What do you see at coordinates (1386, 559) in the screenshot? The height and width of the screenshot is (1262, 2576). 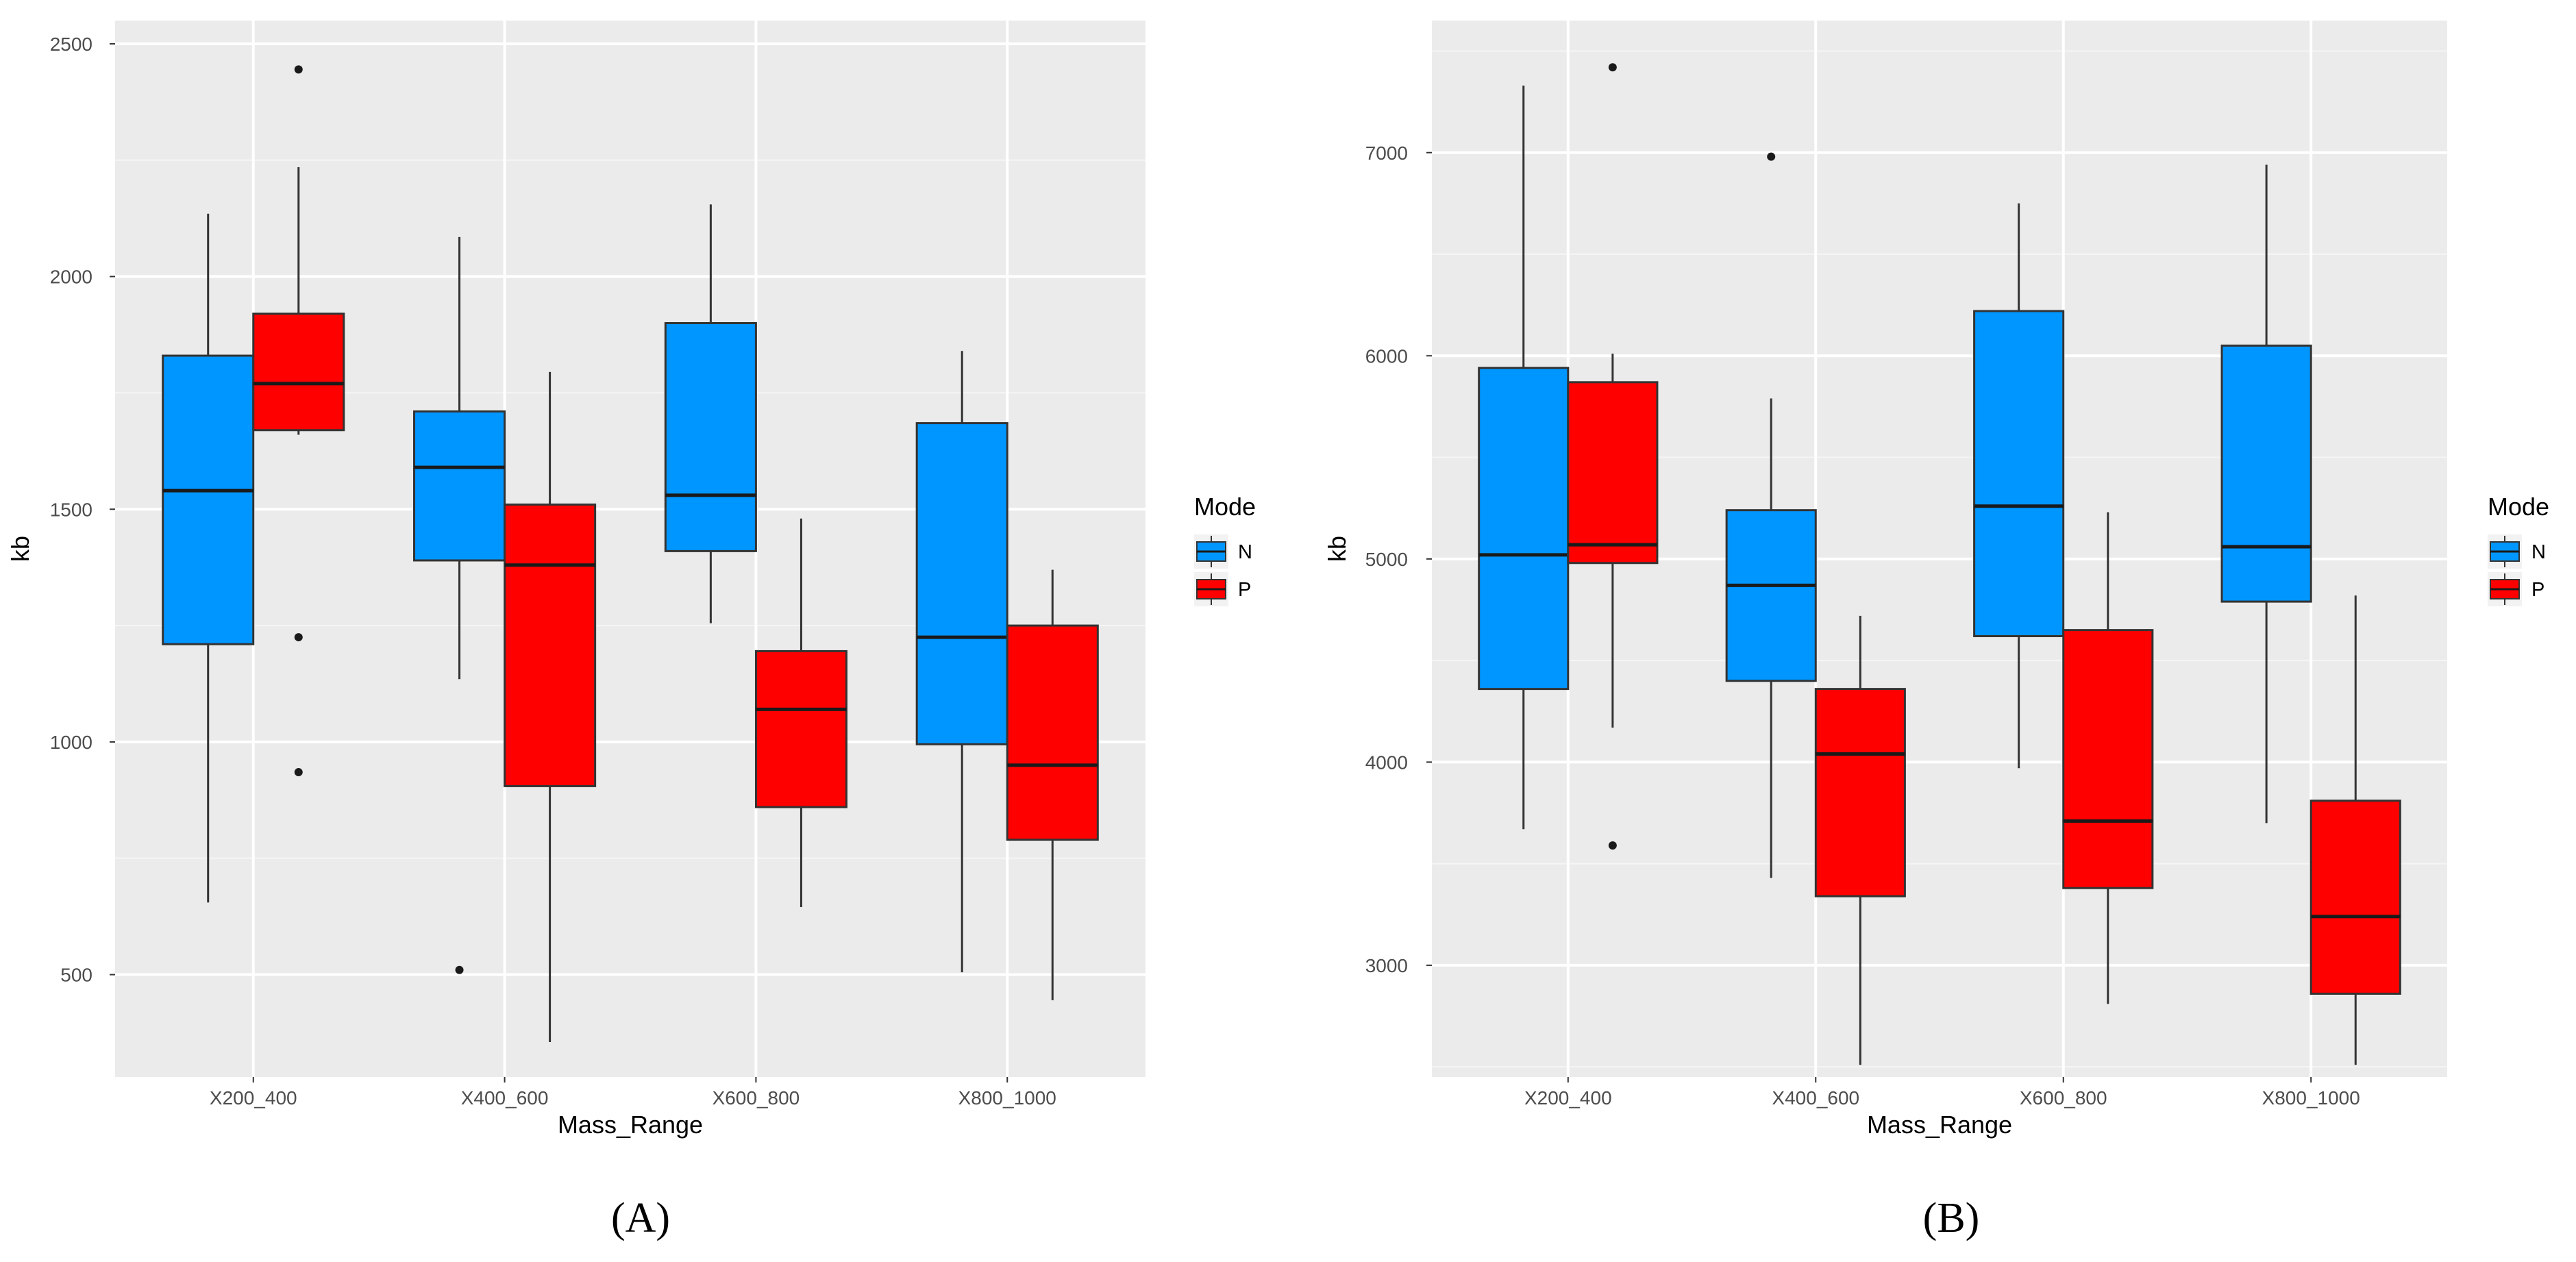 I see `y-tick-label: 5000` at bounding box center [1386, 559].